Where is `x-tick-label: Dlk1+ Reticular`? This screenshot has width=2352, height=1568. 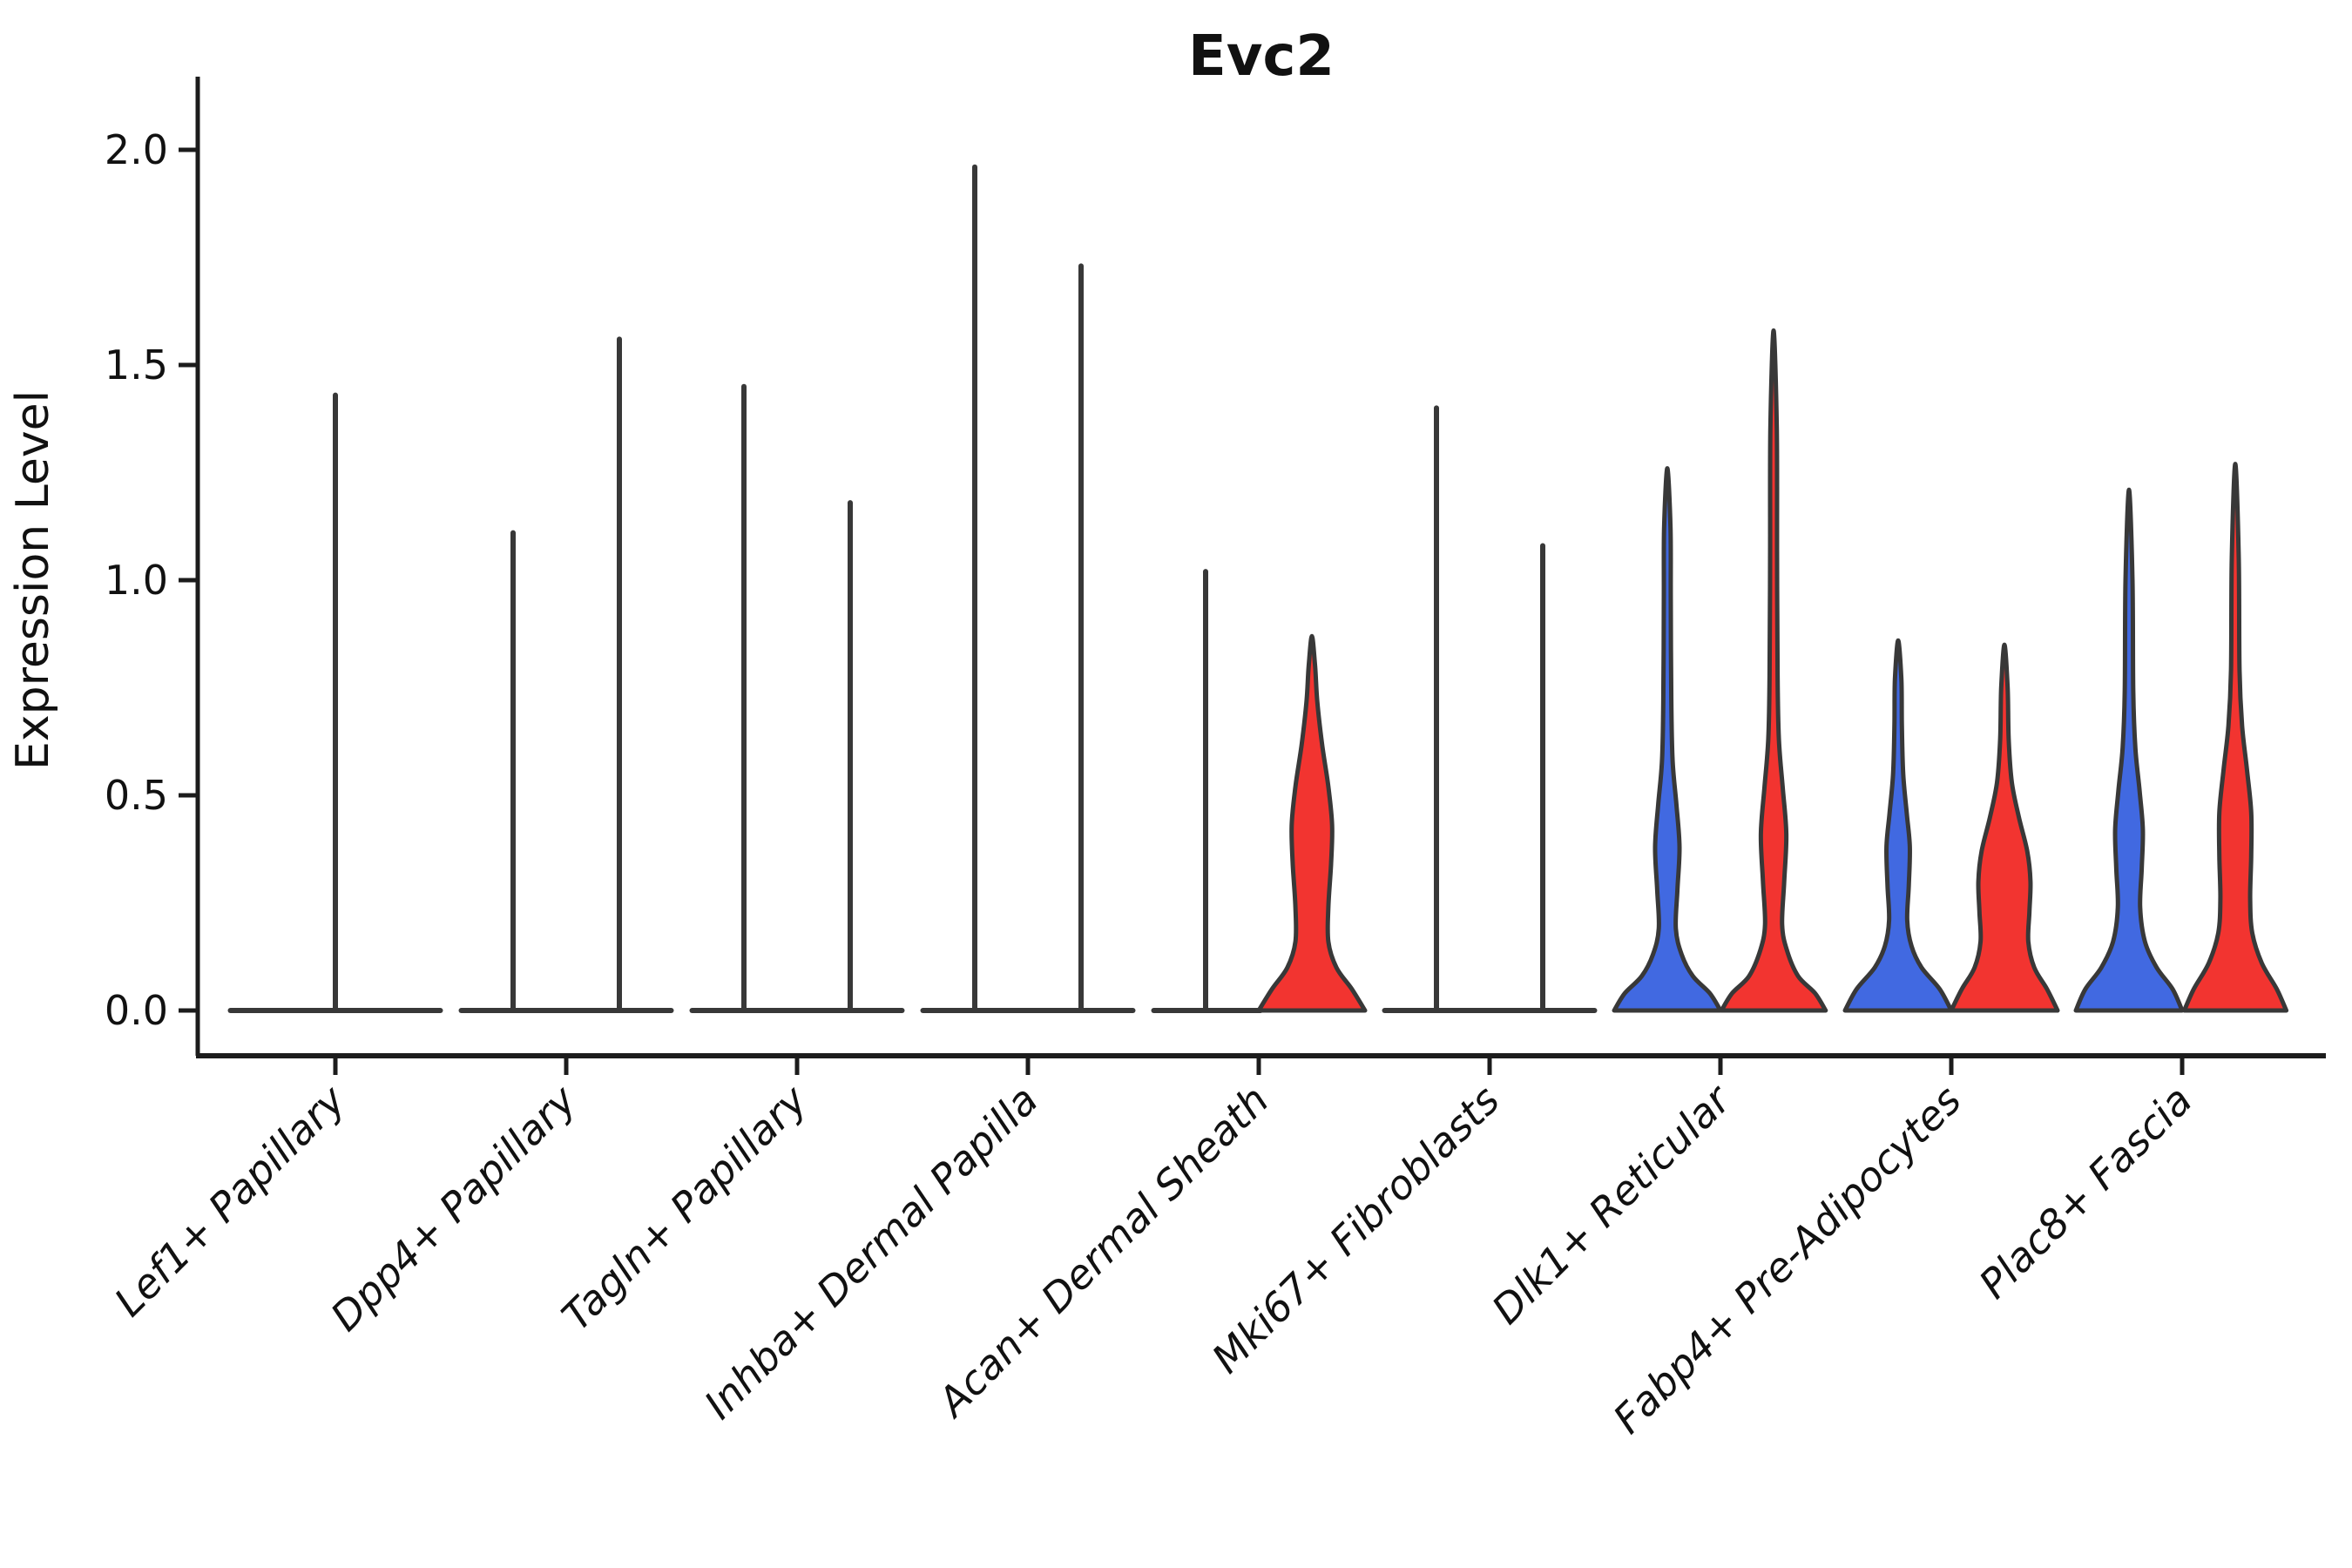 x-tick-label: Dlk1+ Reticular is located at coordinates (1612, 1203).